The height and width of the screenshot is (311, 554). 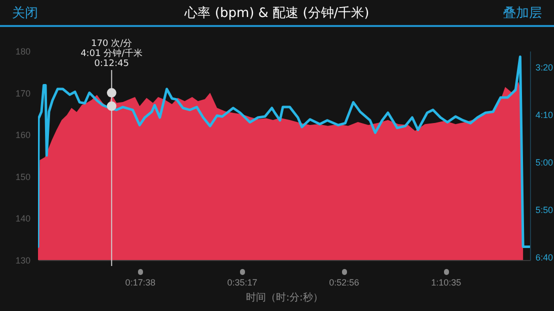 I want to click on y-tick-label: 160, so click(x=22, y=135).